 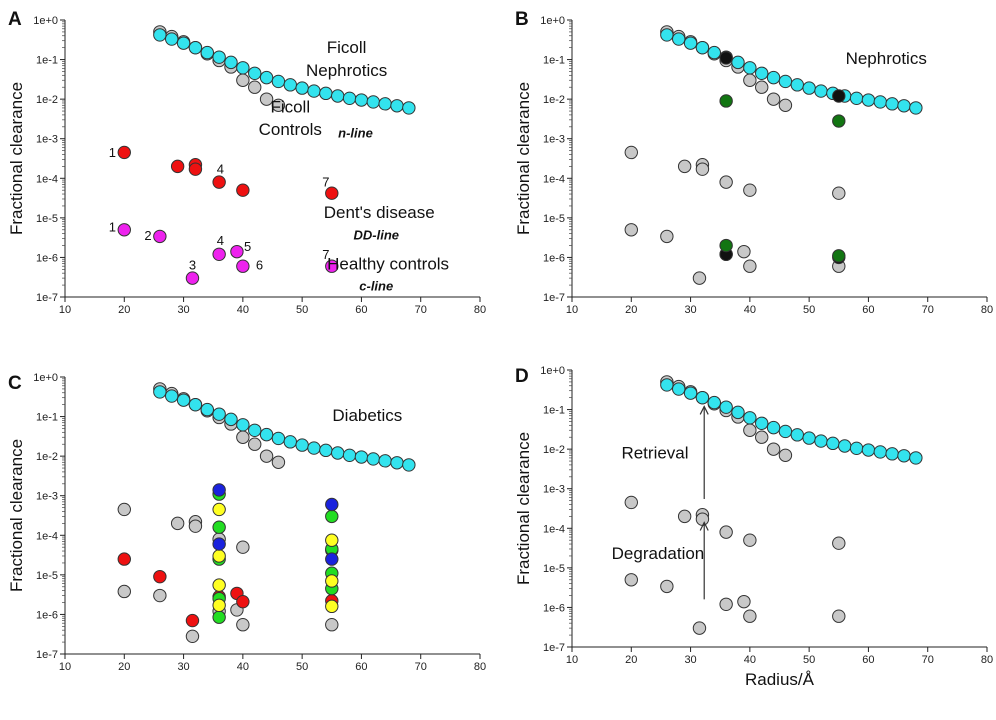 What do you see at coordinates (780, 679) in the screenshot?
I see `x-axis-label: Radius/Å` at bounding box center [780, 679].